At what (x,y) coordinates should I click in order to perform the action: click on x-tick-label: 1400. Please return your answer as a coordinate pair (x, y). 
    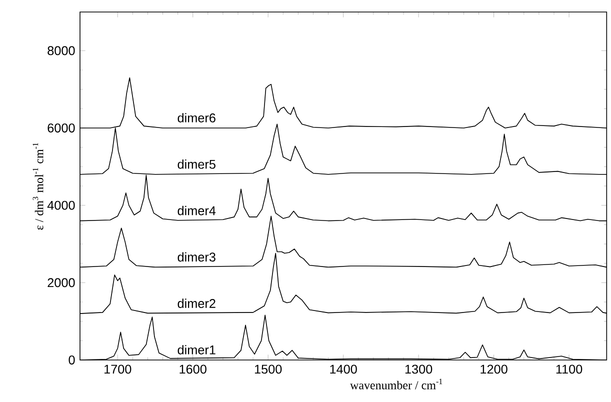
    Looking at the image, I should click on (343, 369).